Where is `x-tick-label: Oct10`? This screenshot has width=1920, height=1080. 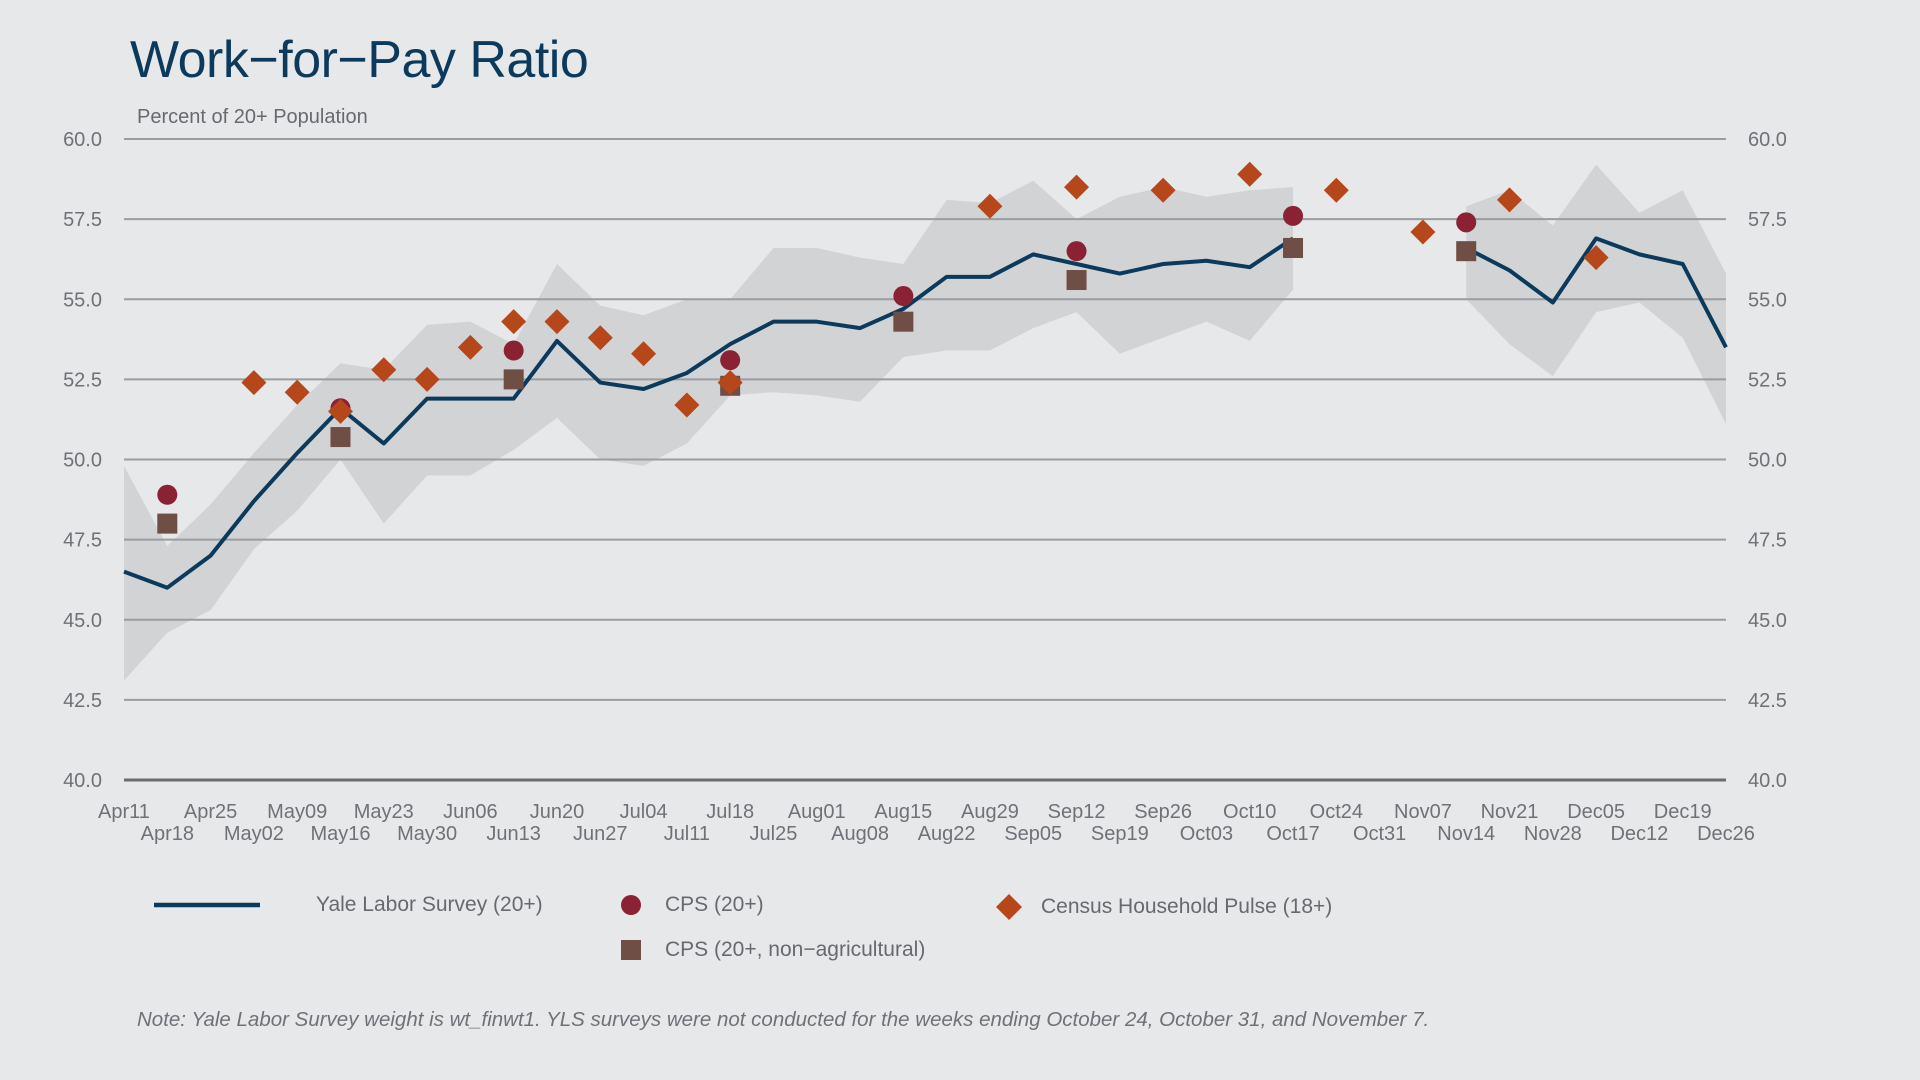
x-tick-label: Oct10 is located at coordinates (1249, 812).